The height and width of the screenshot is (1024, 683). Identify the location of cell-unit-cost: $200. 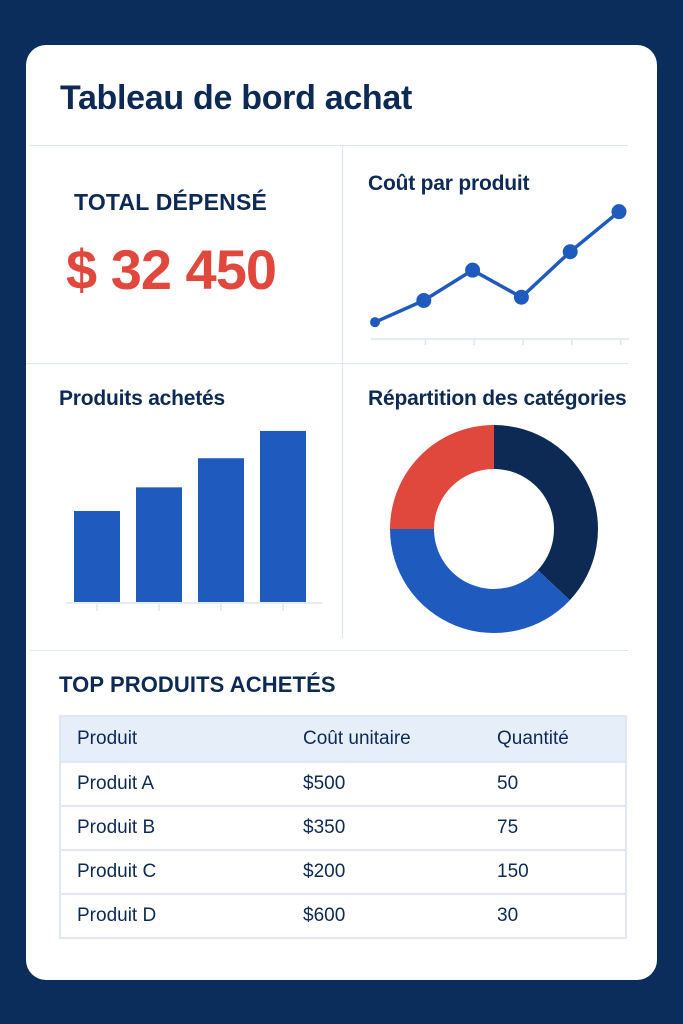
(384, 871).